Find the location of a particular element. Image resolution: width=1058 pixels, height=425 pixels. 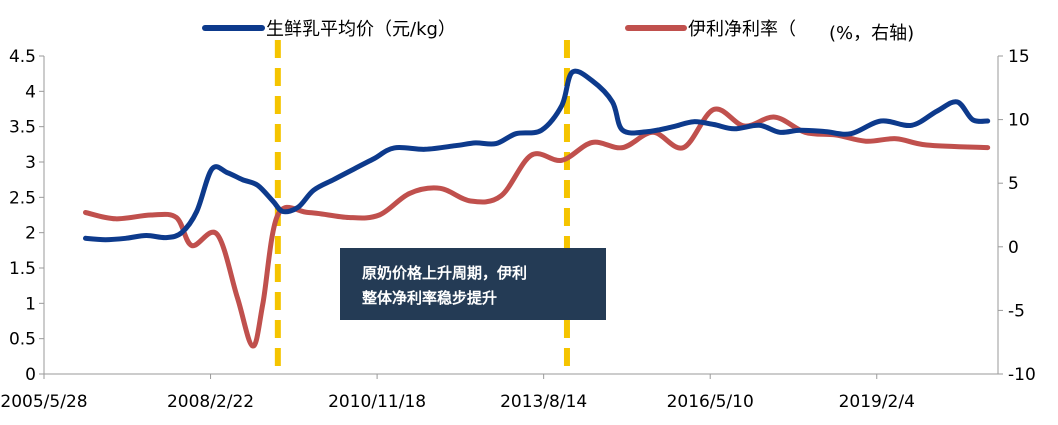

annotation-background is located at coordinates (473, 284).